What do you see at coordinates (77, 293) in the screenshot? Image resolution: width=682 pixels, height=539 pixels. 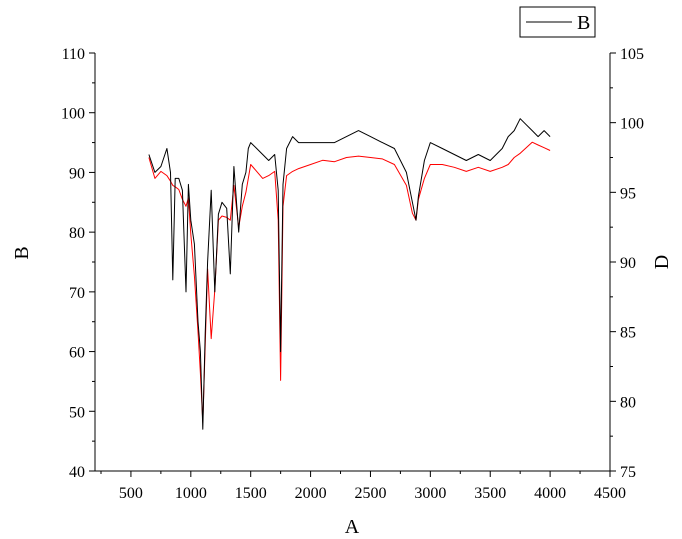 I see `y-tick-label-left: 70` at bounding box center [77, 293].